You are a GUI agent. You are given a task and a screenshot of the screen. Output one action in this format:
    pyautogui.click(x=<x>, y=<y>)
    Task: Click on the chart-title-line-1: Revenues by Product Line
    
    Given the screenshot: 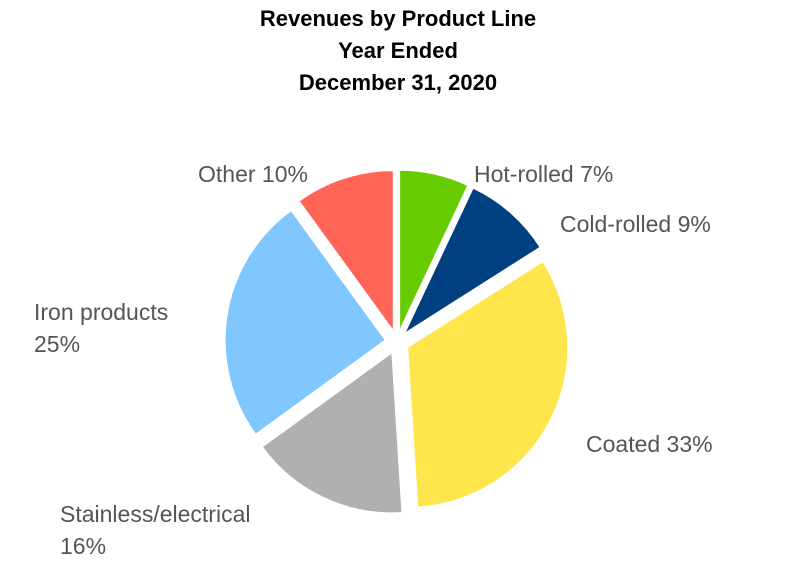 What is the action you would take?
    pyautogui.click(x=398, y=18)
    